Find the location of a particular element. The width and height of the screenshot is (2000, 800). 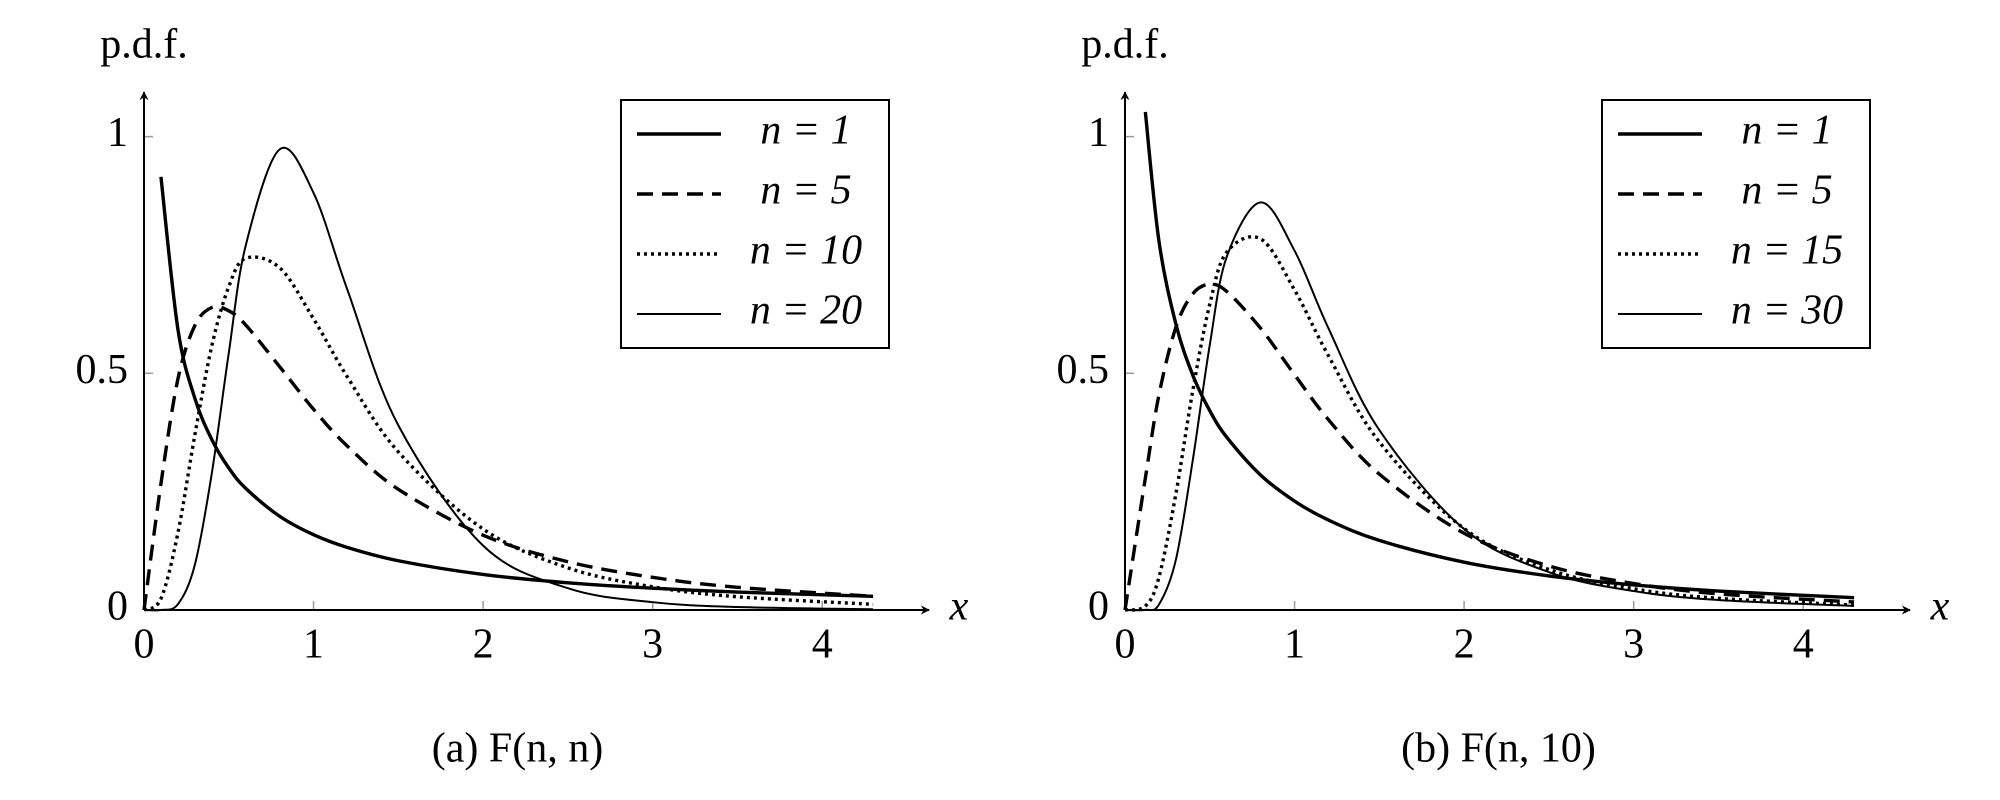

legend-label: n = 15 is located at coordinates (1787, 251).